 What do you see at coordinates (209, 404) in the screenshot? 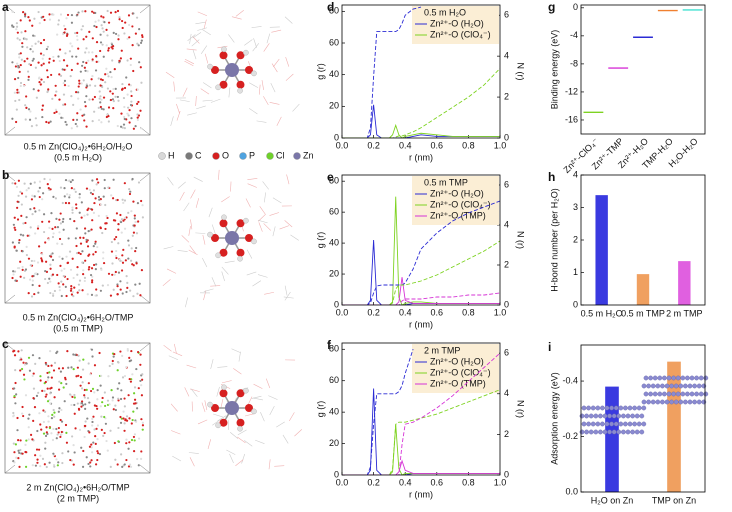
I see `hydrogen` at bounding box center [209, 404].